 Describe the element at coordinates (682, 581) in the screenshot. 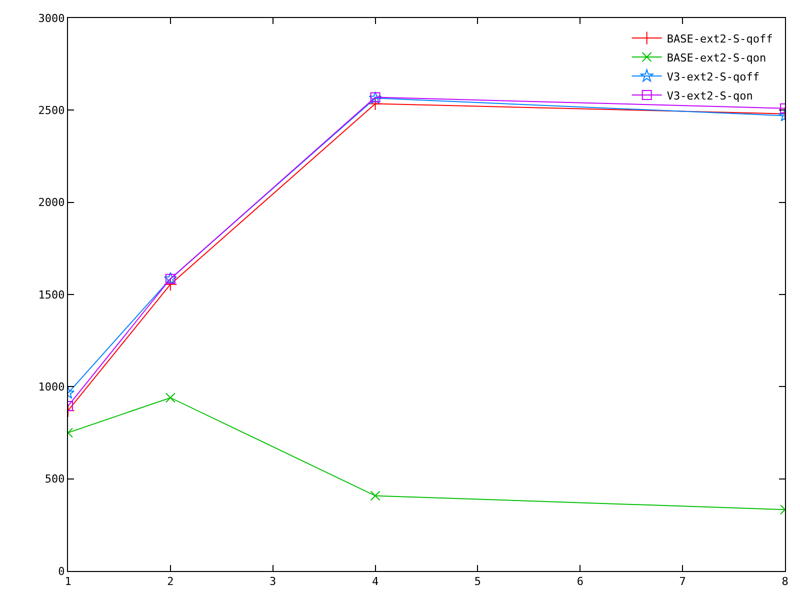

I see `x-tick-label: 7` at that location.